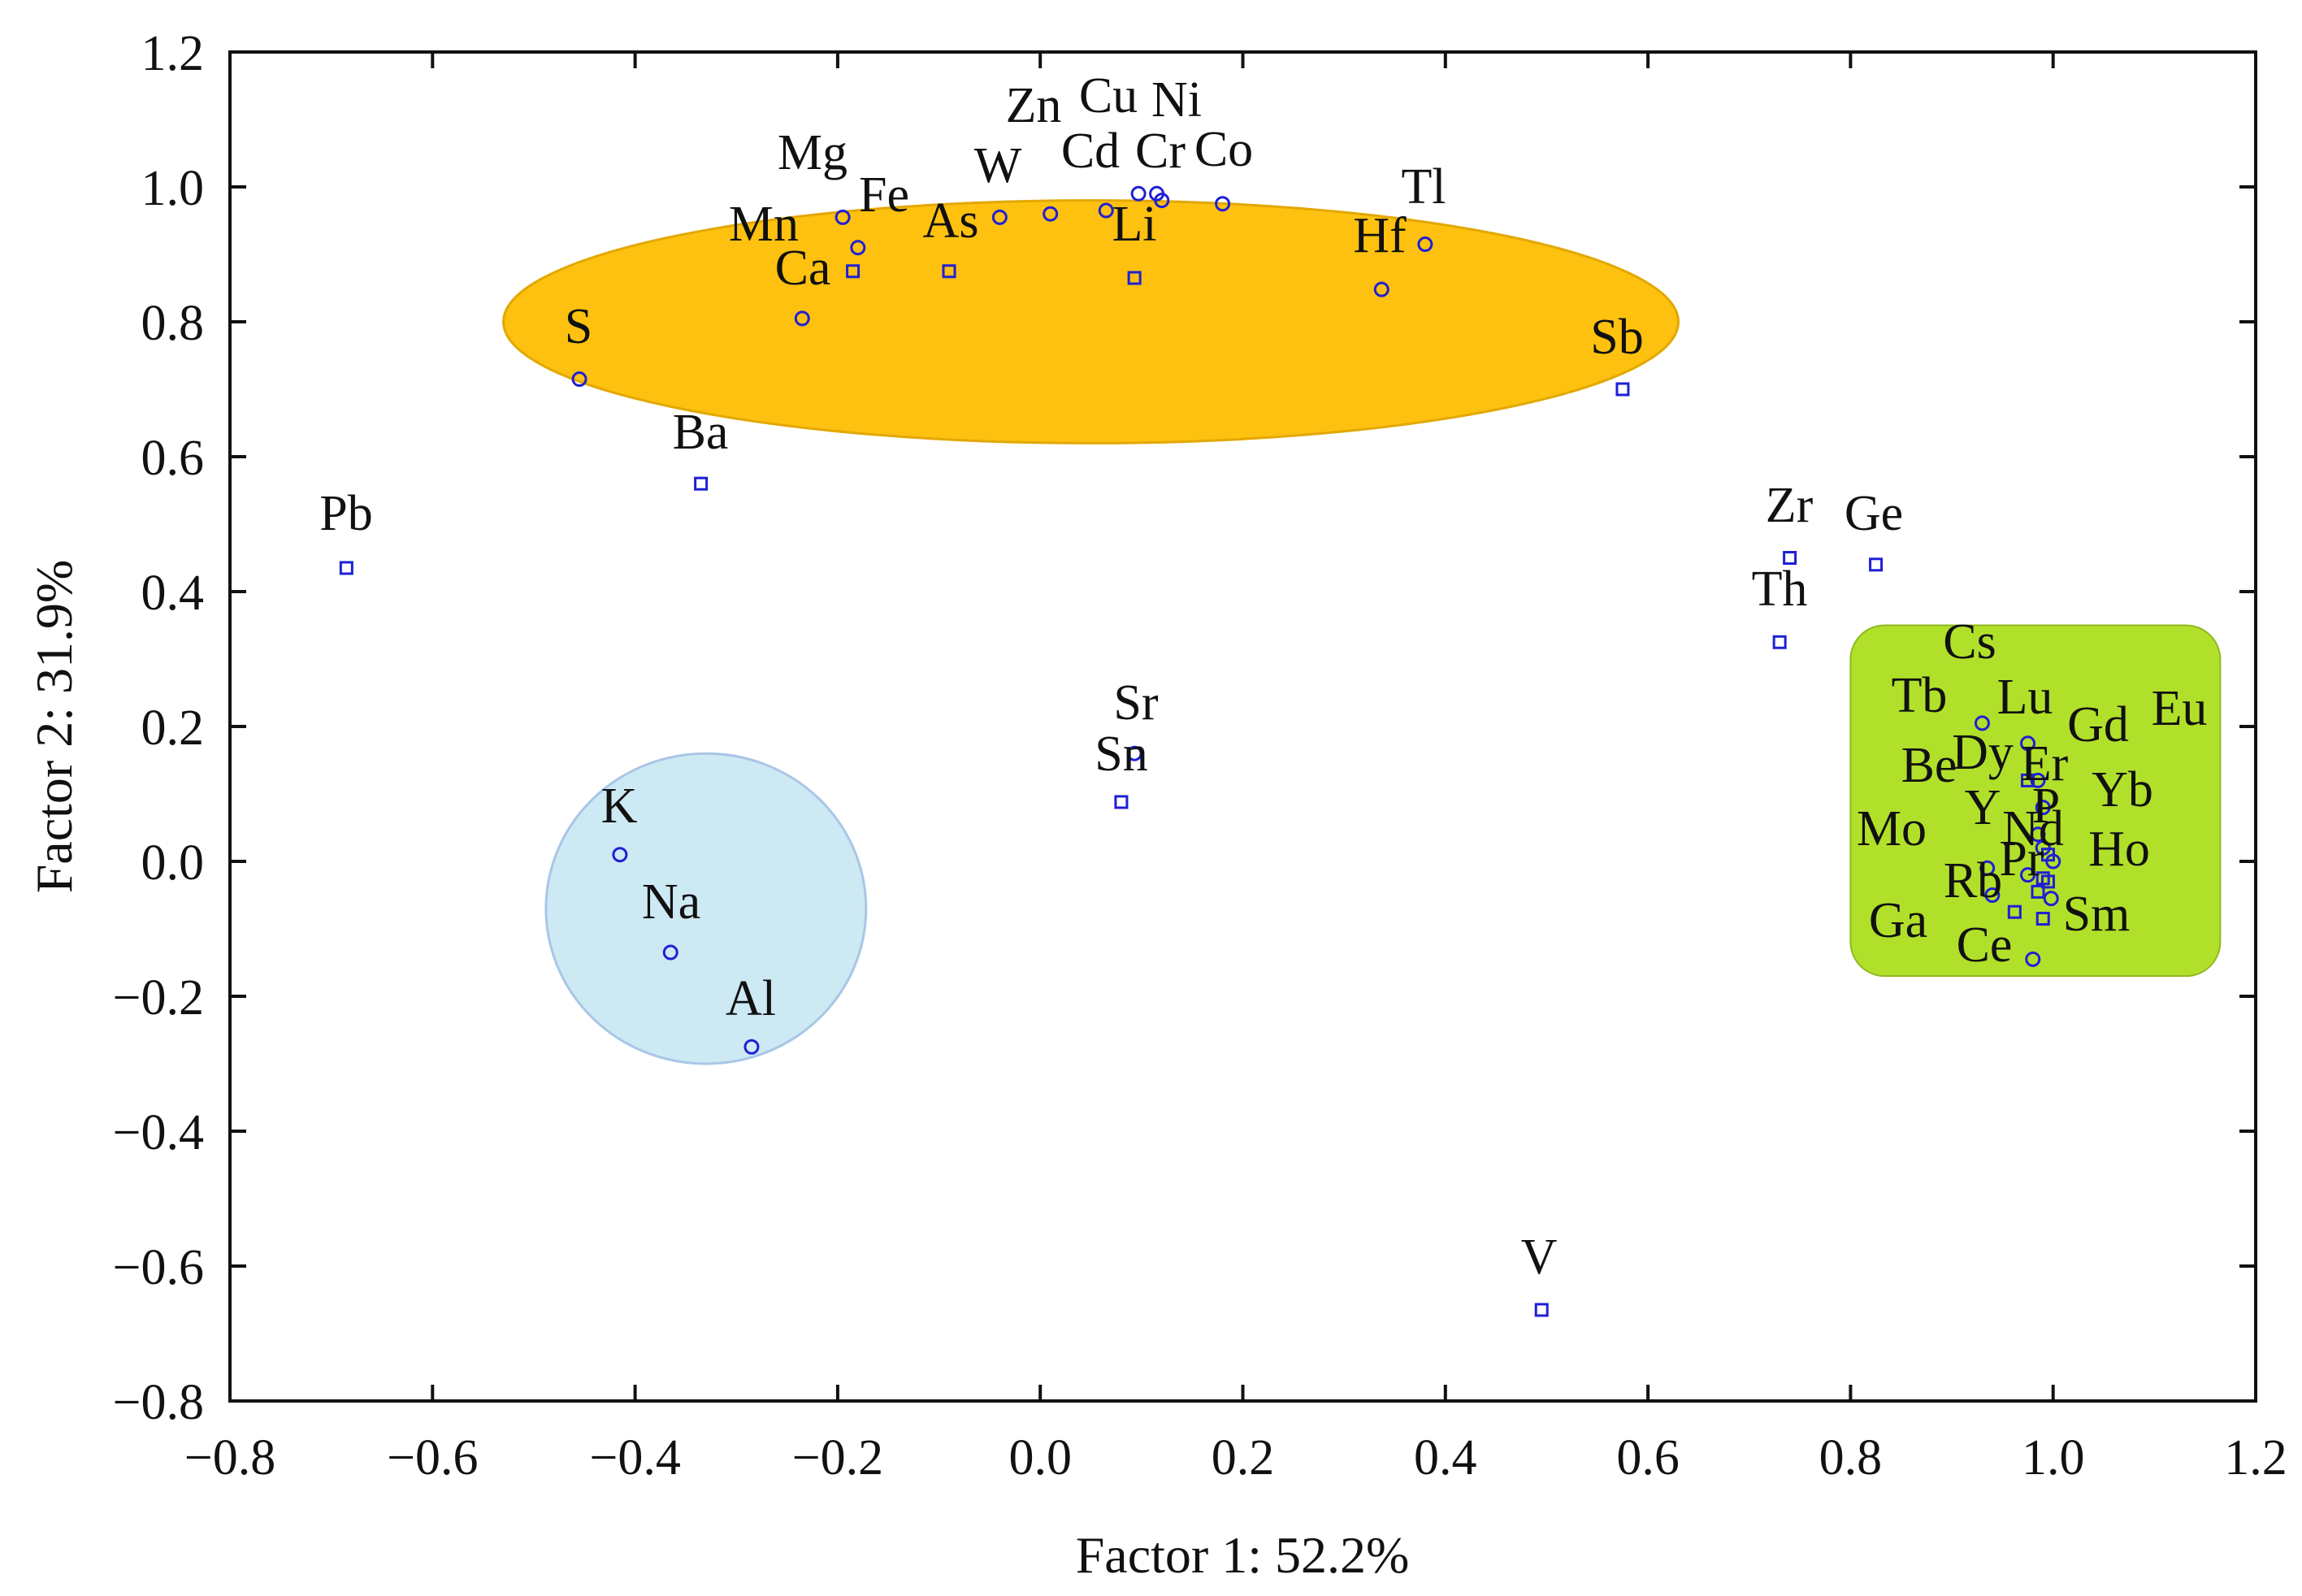 The width and height of the screenshot is (2302, 1596). Describe the element at coordinates (670, 952) in the screenshot. I see `point-na` at that location.